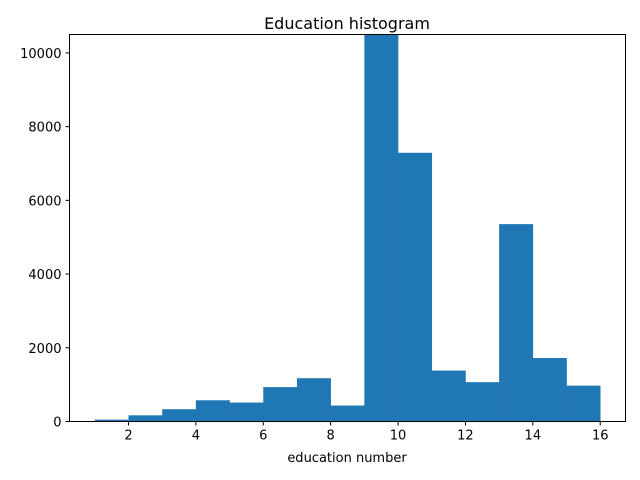  Describe the element at coordinates (40, 54) in the screenshot. I see `y-tick-label: 10000` at that location.